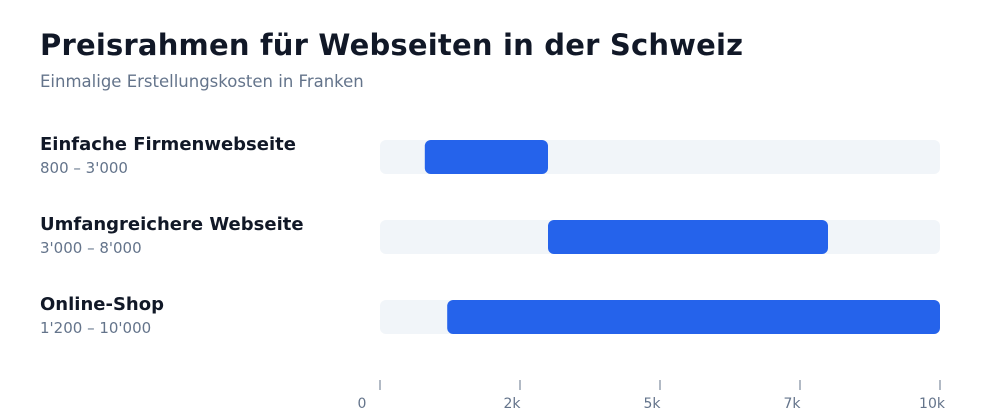 This screenshot has width=1000, height=420. What do you see at coordinates (792, 404) in the screenshot?
I see `x-tick-label: 7k` at bounding box center [792, 404].